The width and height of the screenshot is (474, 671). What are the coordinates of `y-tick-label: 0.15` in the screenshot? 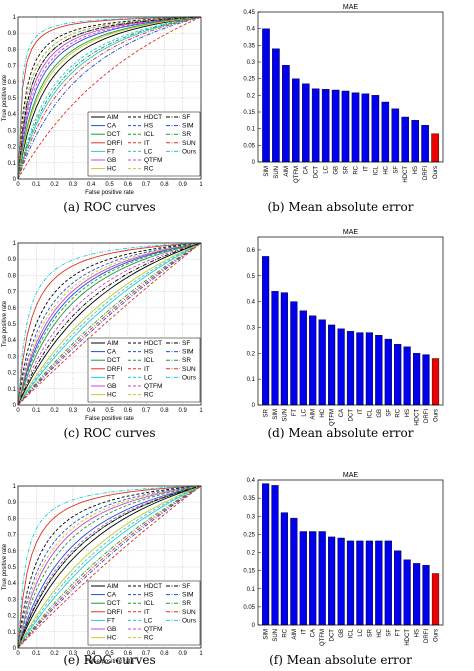 It's located at (249, 572).